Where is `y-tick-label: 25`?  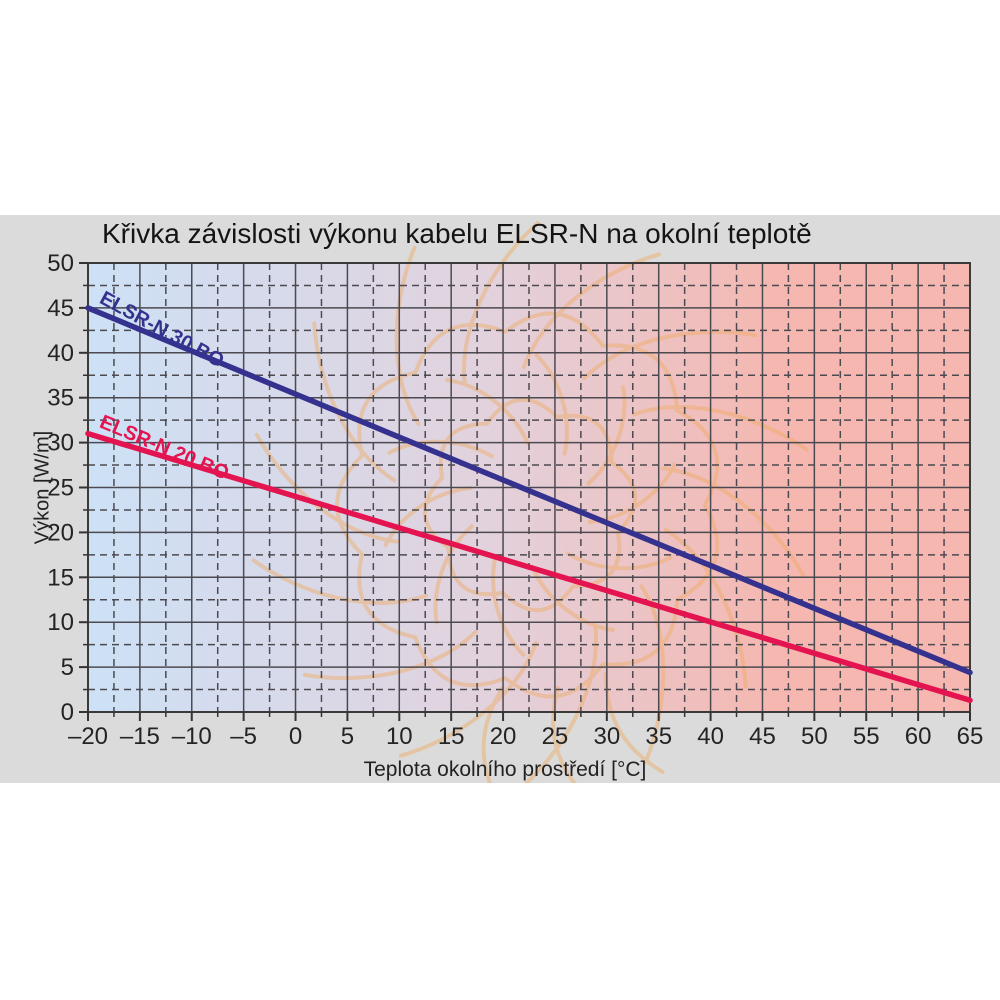
y-tick-label: 25 is located at coordinates (60, 488).